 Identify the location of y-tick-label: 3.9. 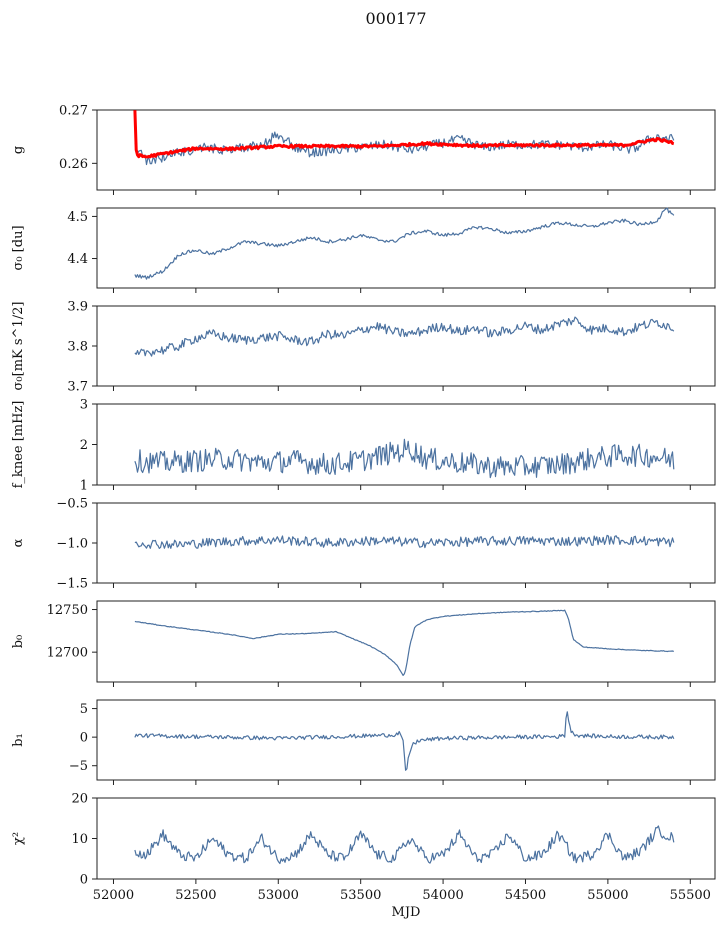
(77, 307).